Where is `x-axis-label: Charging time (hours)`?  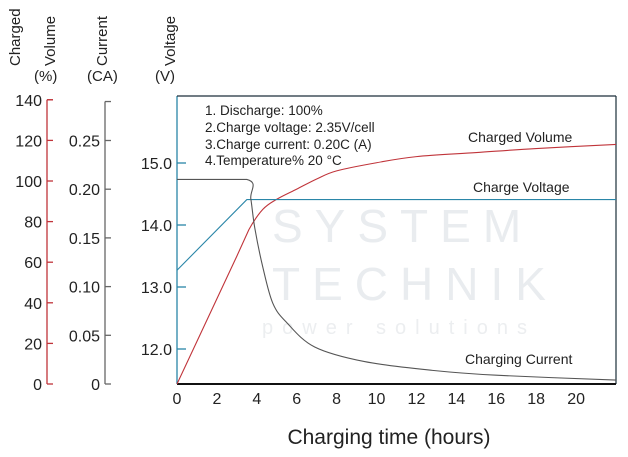 x-axis-label: Charging time (hours) is located at coordinates (388, 437).